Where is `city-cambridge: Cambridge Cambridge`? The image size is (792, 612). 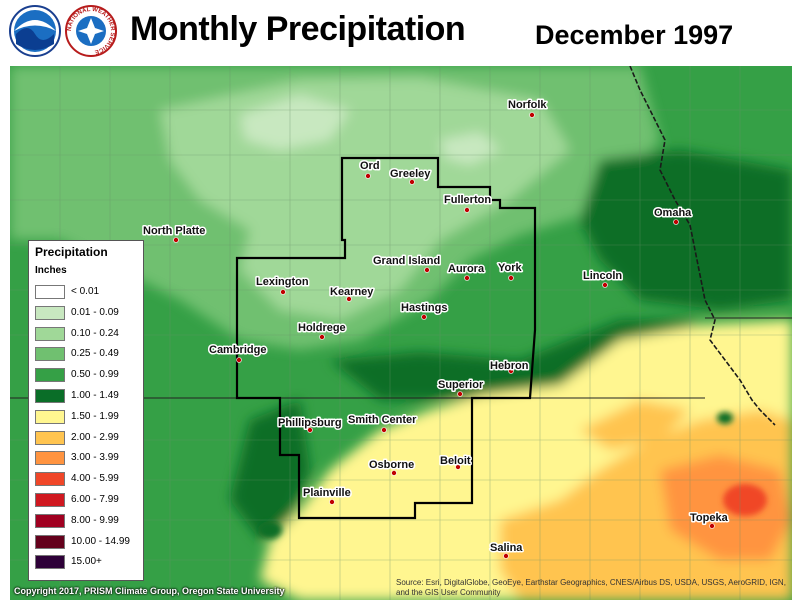
city-cambridge: Cambridge Cambridge is located at coordinates (238, 353).